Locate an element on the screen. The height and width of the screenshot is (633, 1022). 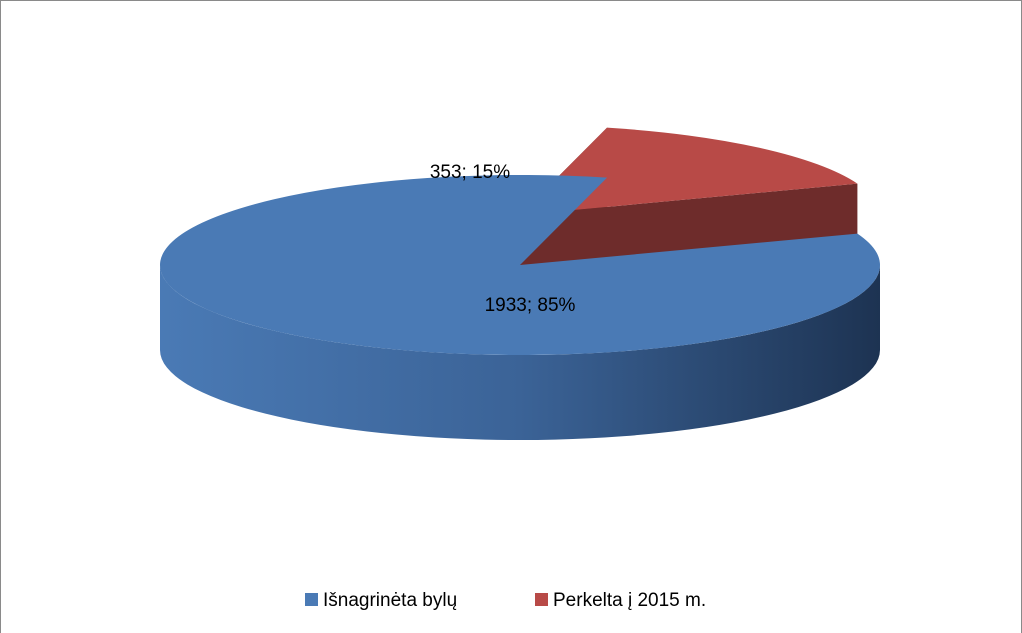
data-label: 353; 15% is located at coordinates (470, 172).